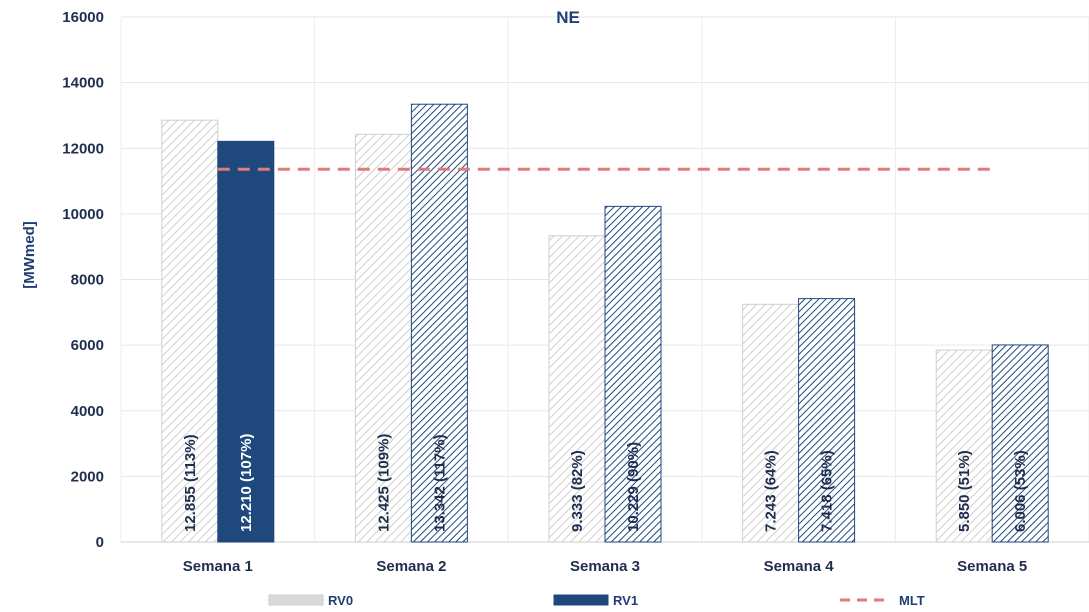 This screenshot has width=1089, height=612. What do you see at coordinates (100, 542) in the screenshot?
I see `y-tick-label: 0` at bounding box center [100, 542].